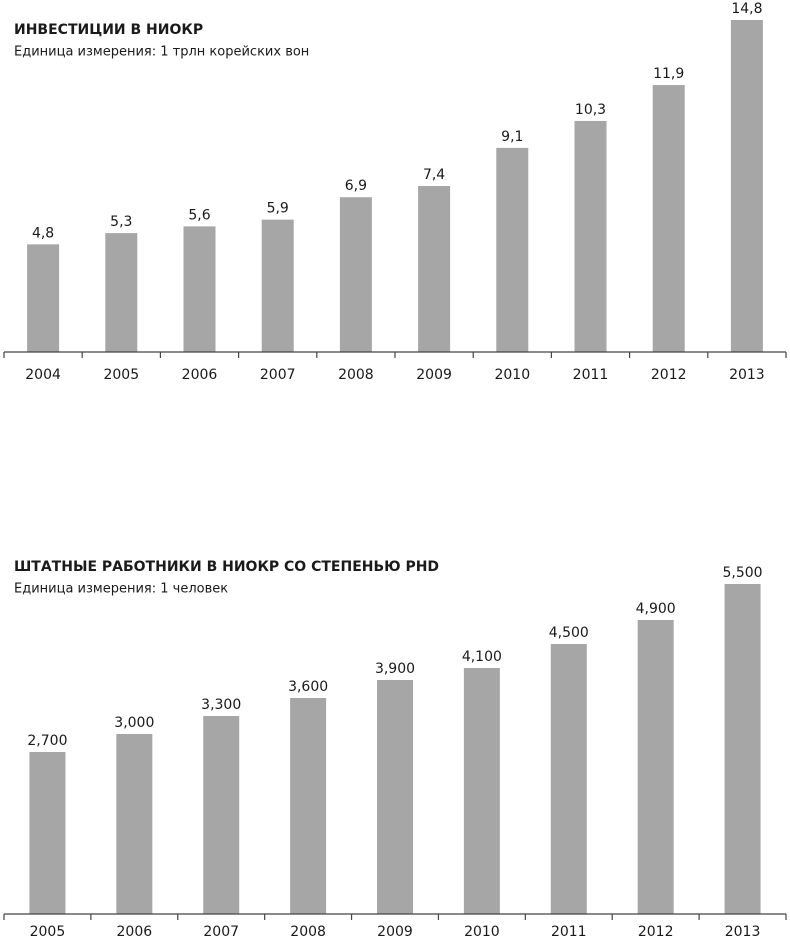 This screenshot has height=938, width=790. Describe the element at coordinates (278, 209) in the screenshot. I see `value-label: 5,9` at that location.